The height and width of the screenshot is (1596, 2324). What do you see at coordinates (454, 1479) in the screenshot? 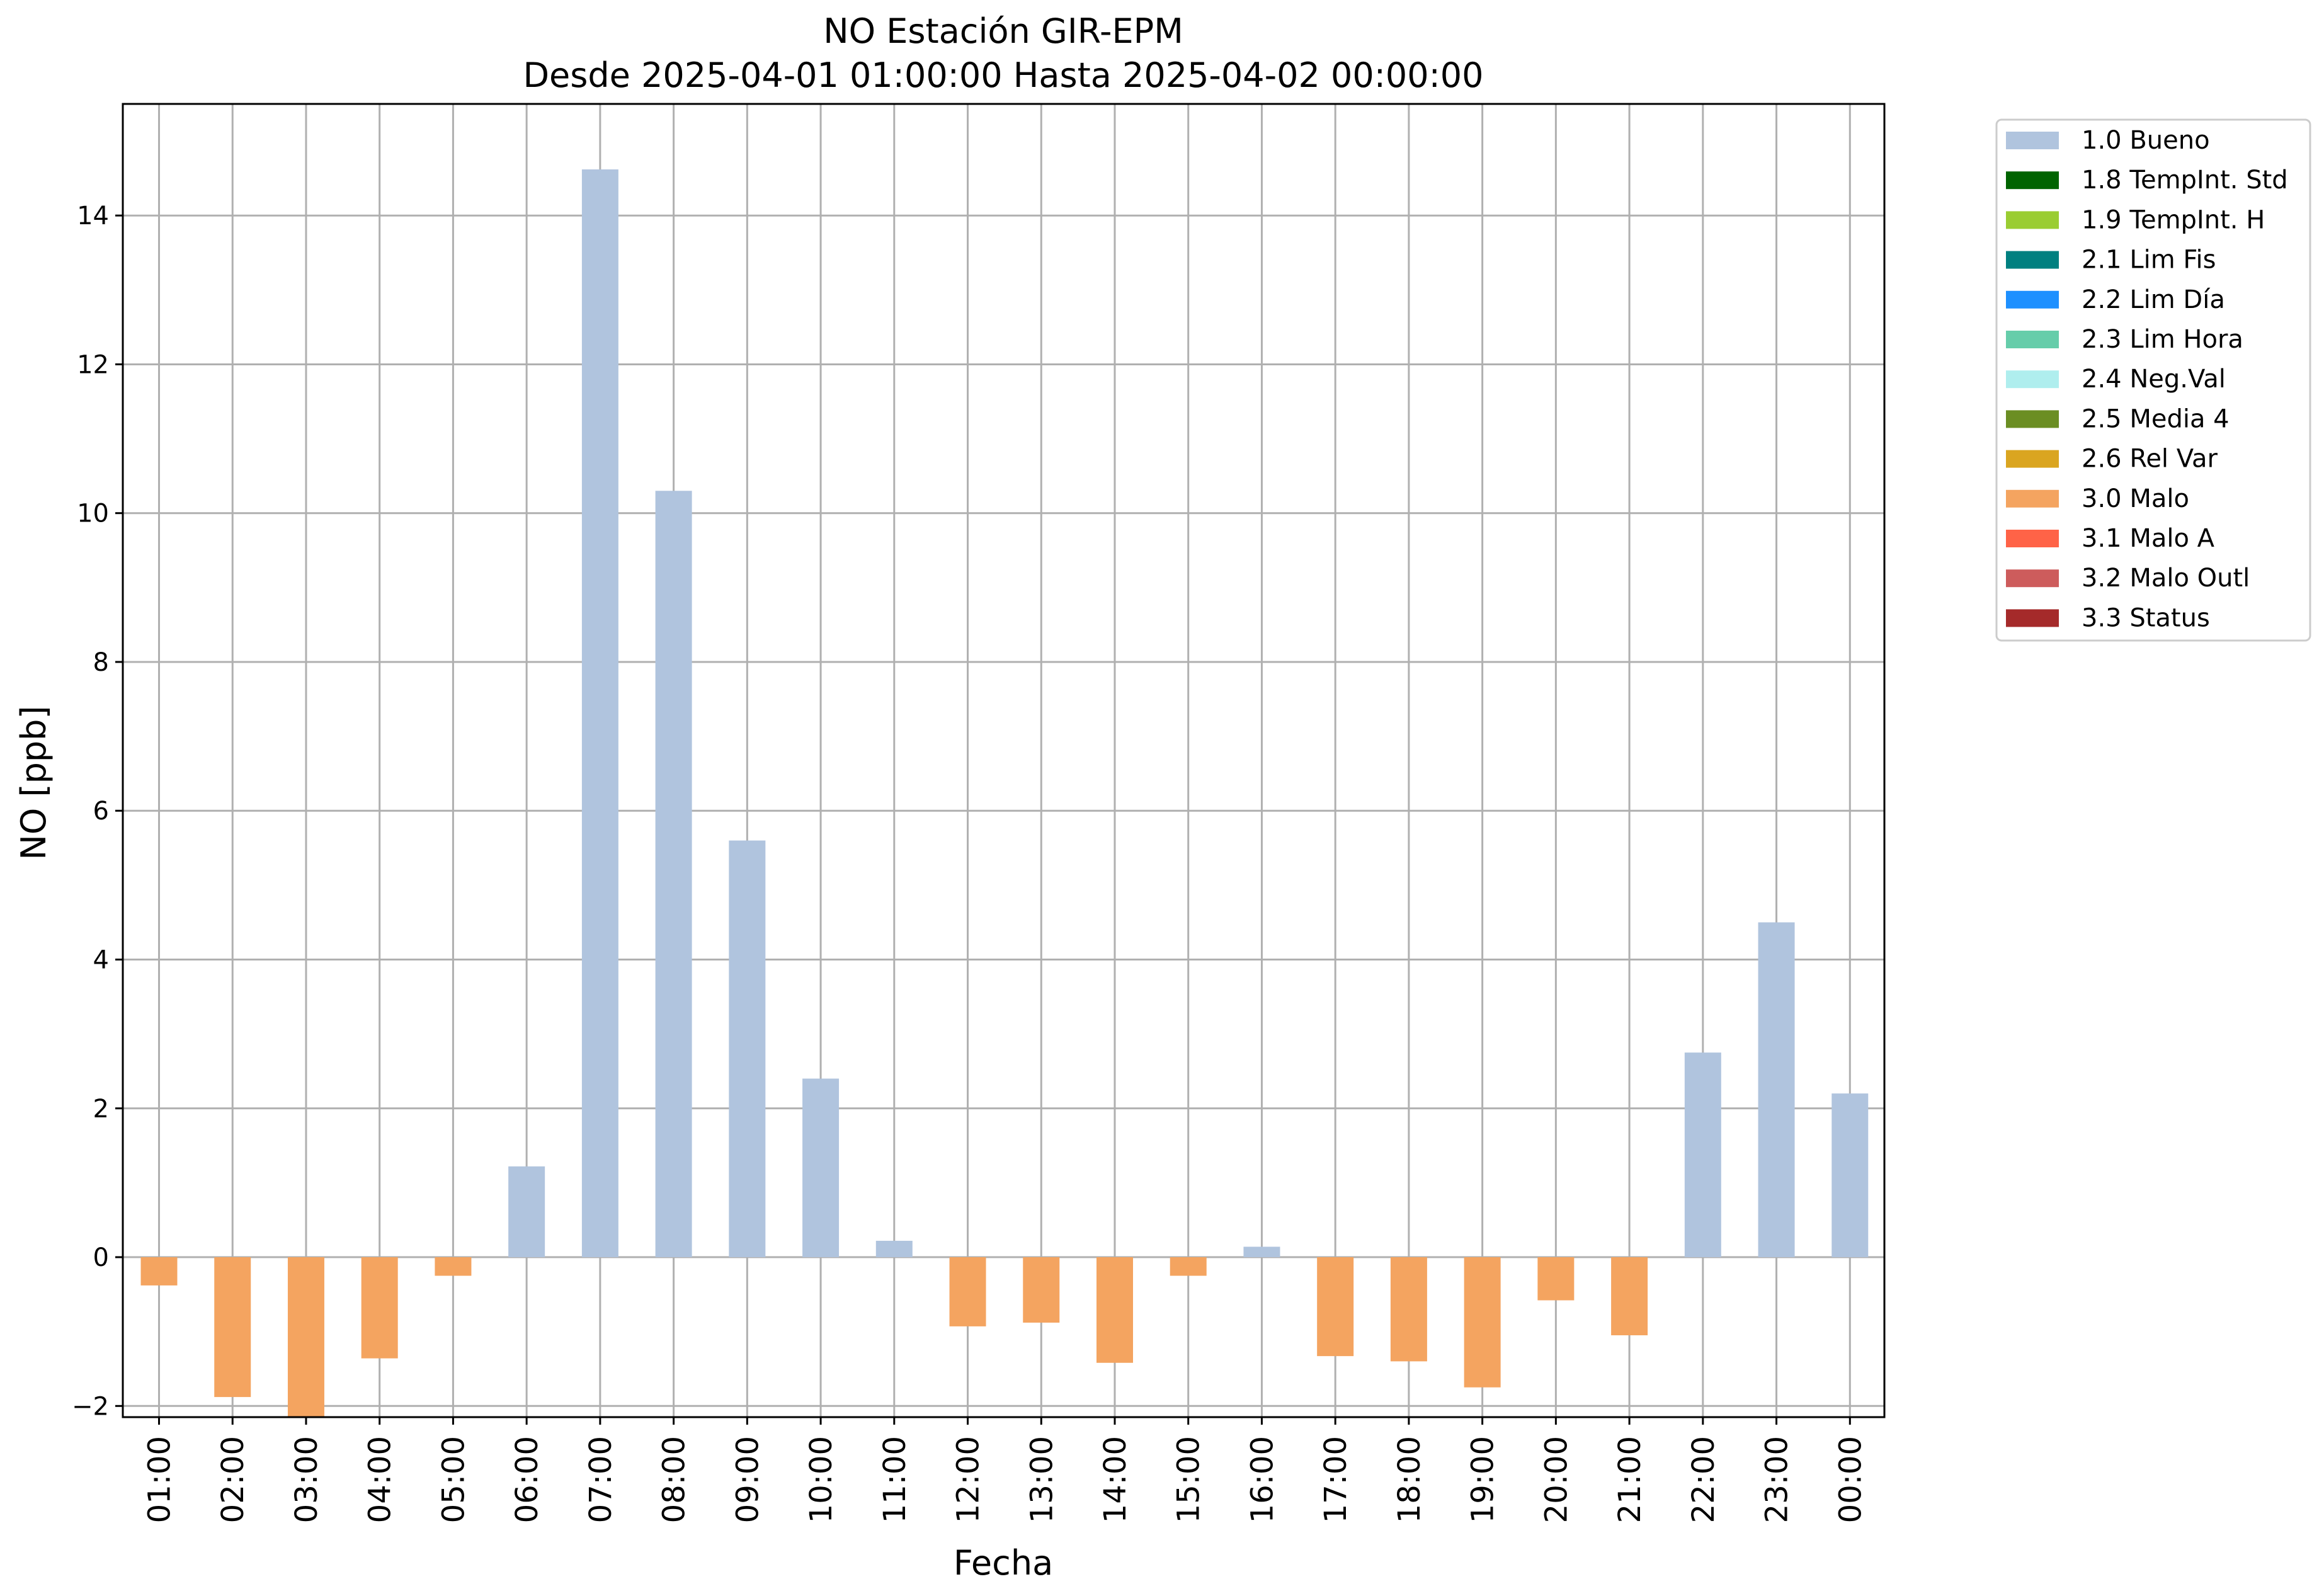
I see `x-tick-label: 05:00` at bounding box center [454, 1479].